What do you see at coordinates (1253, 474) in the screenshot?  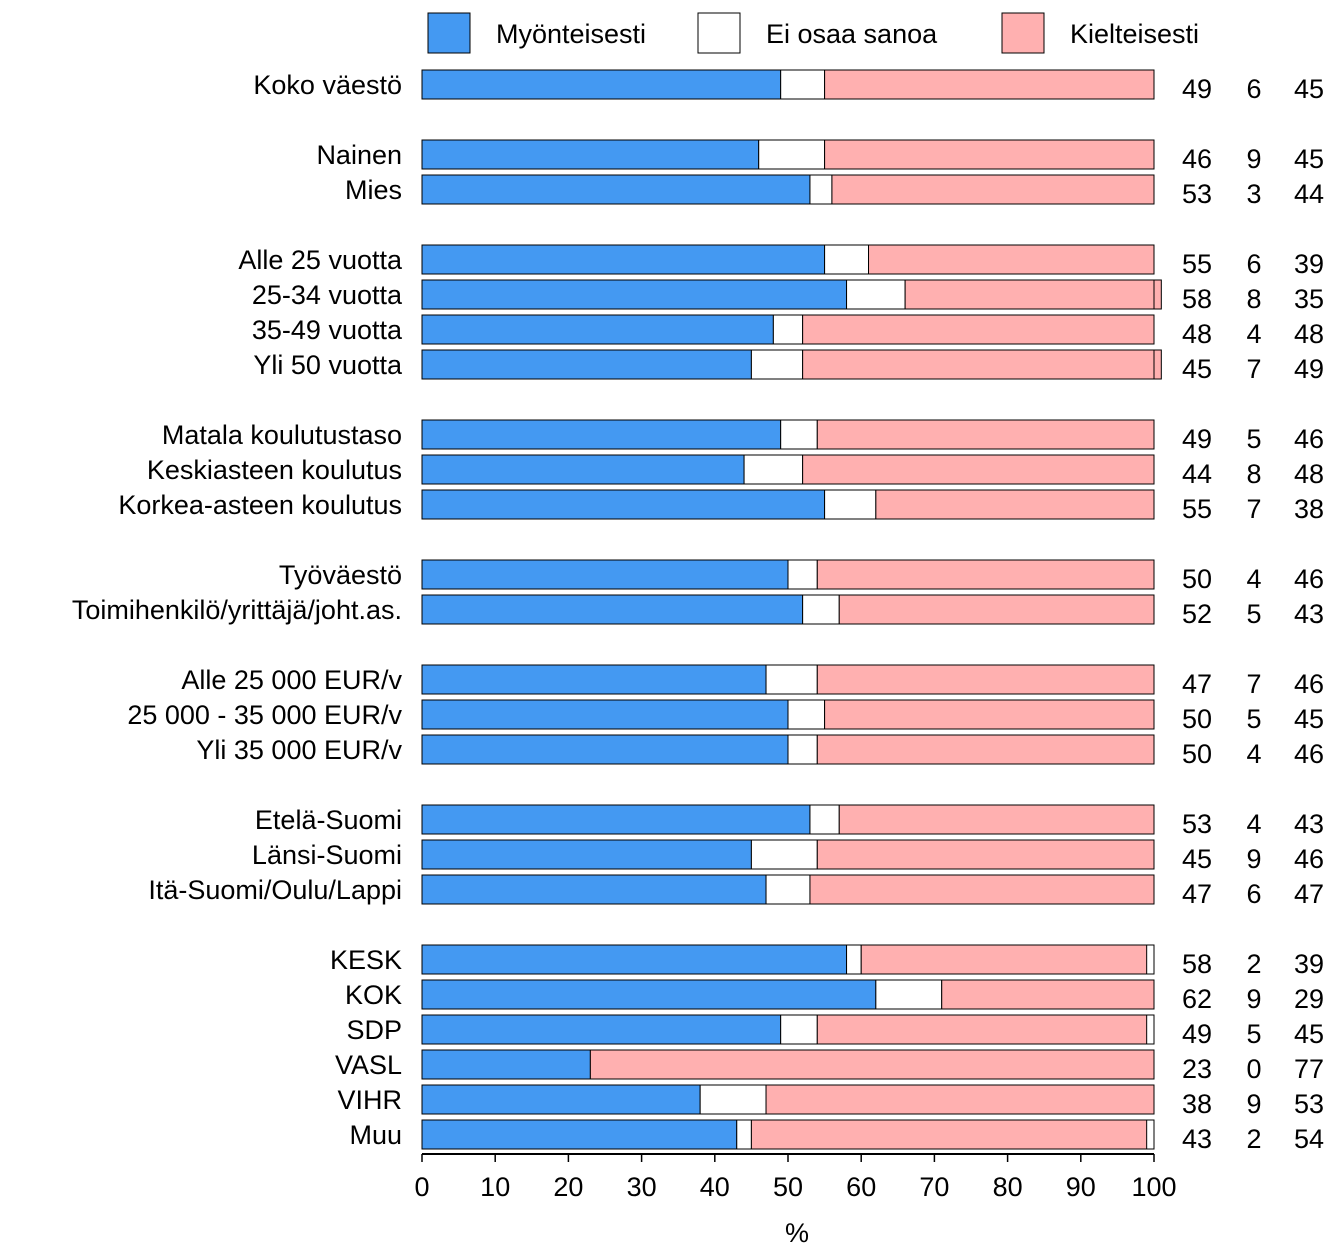 I see `value-label-unsure: 8` at bounding box center [1253, 474].